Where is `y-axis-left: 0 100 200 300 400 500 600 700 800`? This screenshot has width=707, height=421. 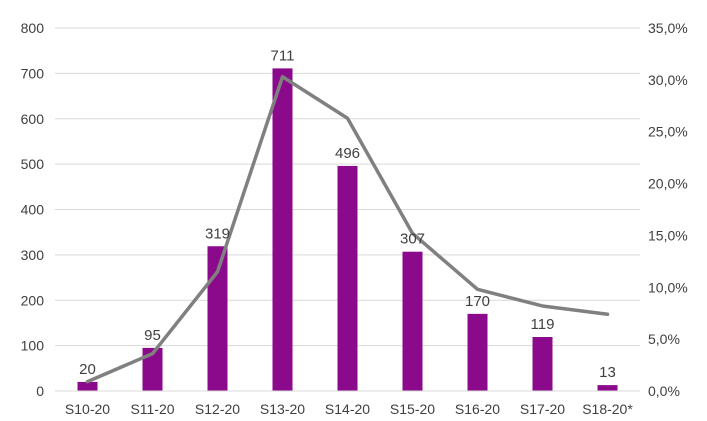
y-axis-left: 0 100 200 300 400 500 600 700 800 is located at coordinates (33, 209).